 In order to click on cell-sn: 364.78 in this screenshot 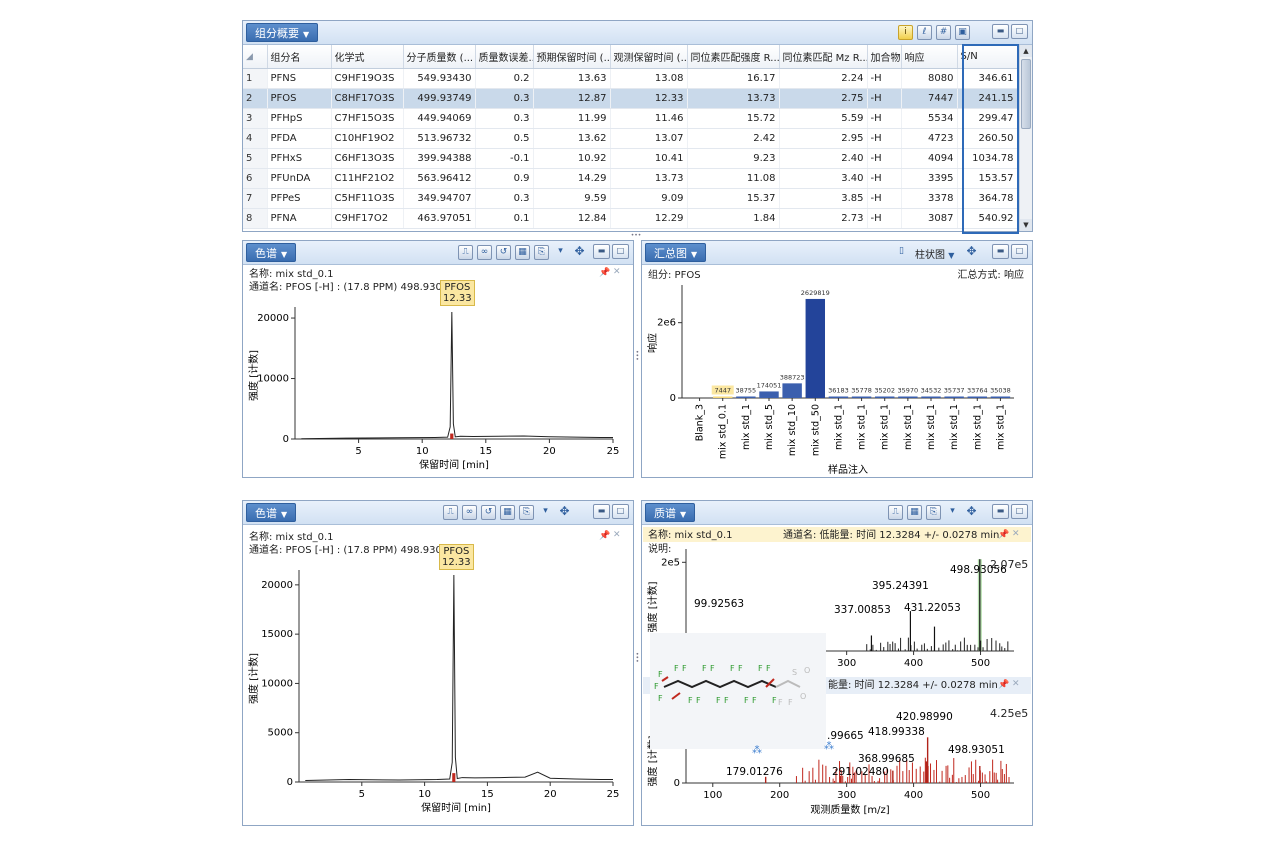, I will do `click(987, 198)`.